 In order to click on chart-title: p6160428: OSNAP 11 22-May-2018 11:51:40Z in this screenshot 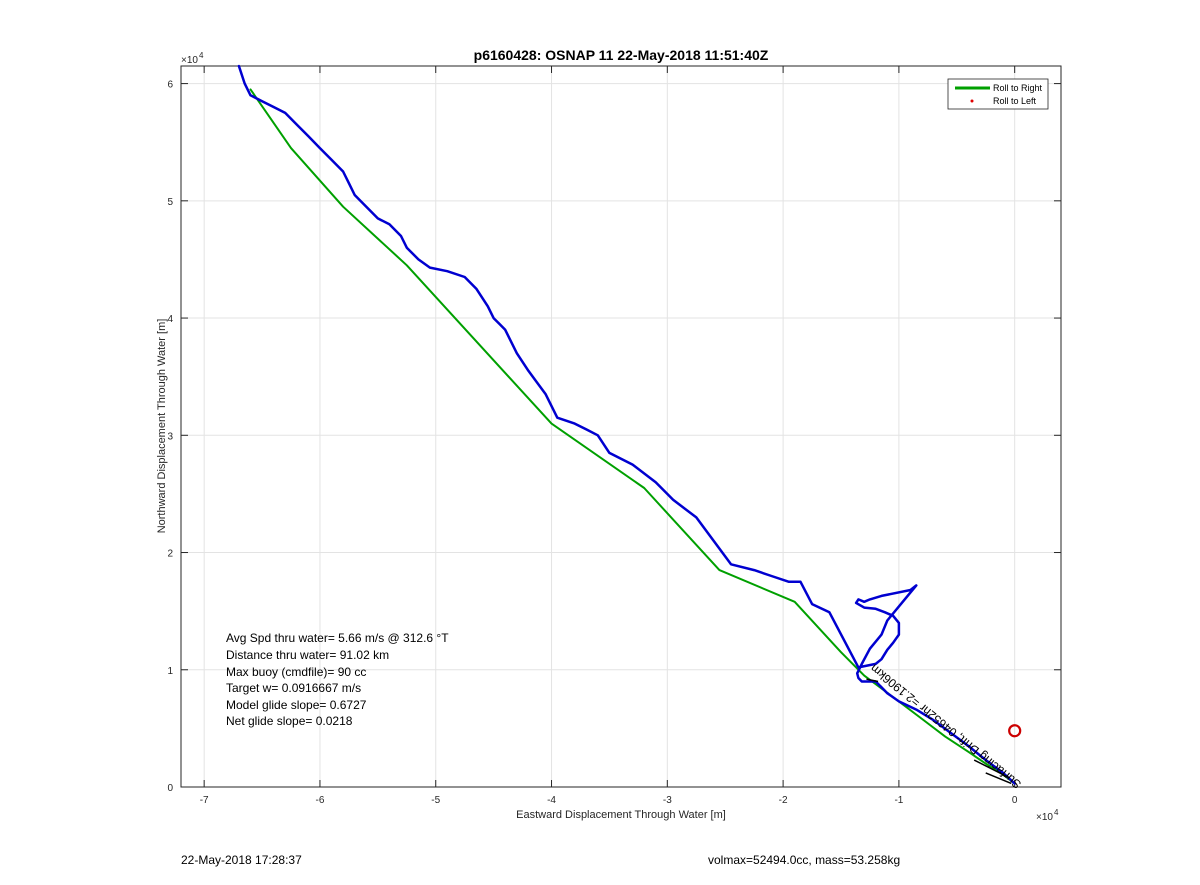, I will do `click(621, 55)`.